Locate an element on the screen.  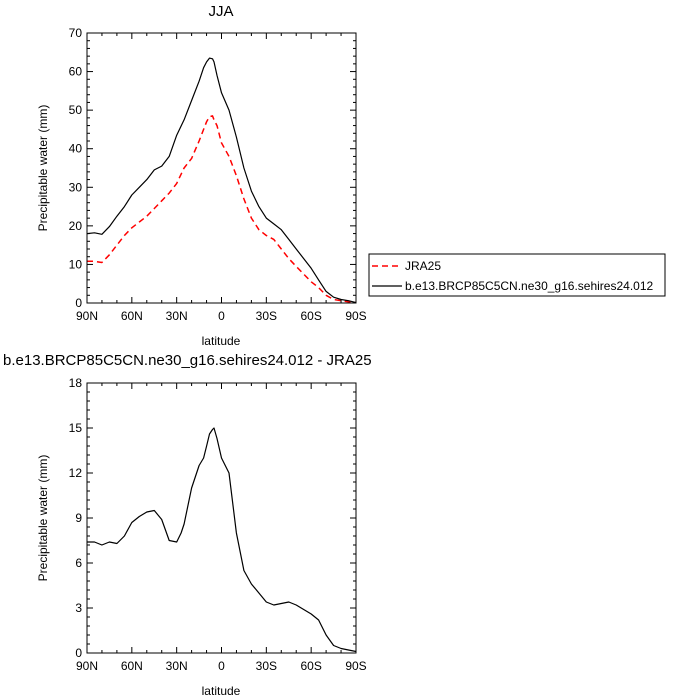
y-tick-label: 70 is located at coordinates (76, 33).